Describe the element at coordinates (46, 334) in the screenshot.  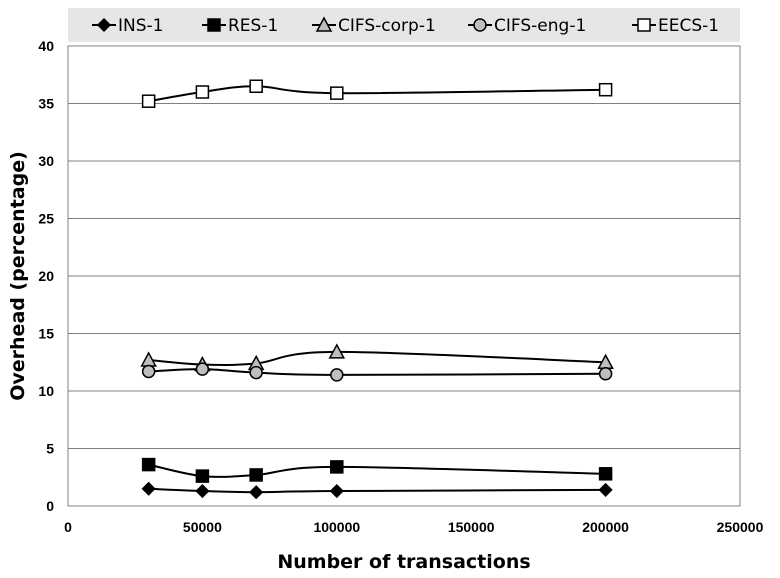
I see `y-tick-label: 15` at that location.